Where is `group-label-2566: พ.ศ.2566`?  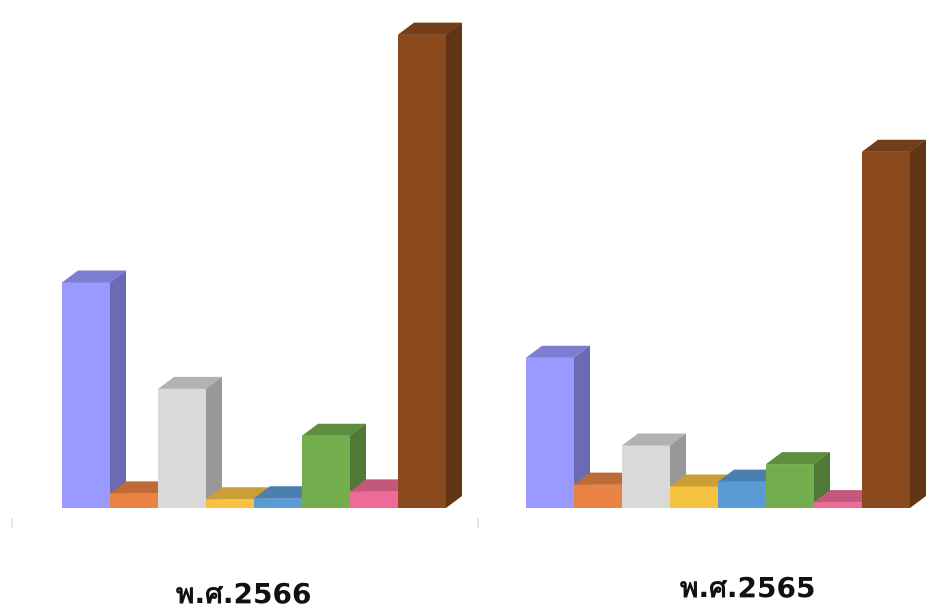 group-label-2566: พ.ศ.2566 is located at coordinates (244, 593).